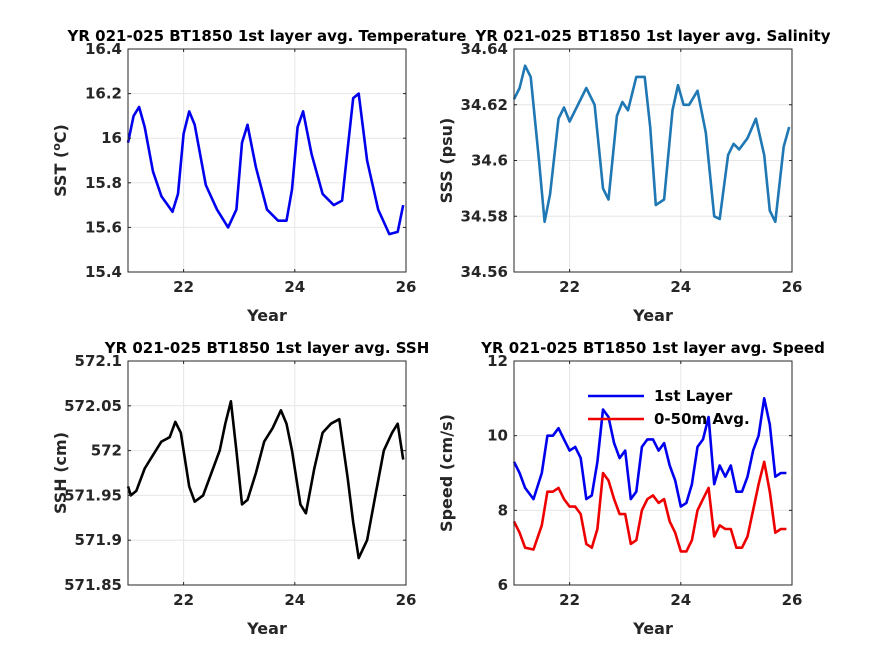 This screenshot has width=875, height=656. Describe the element at coordinates (497, 436) in the screenshot. I see `y-tick-label: 10` at that location.